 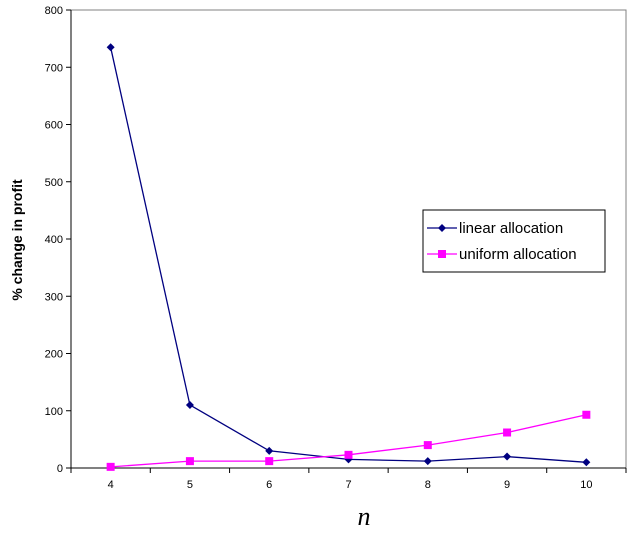 I want to click on x-tick-label: 4, so click(x=111, y=485).